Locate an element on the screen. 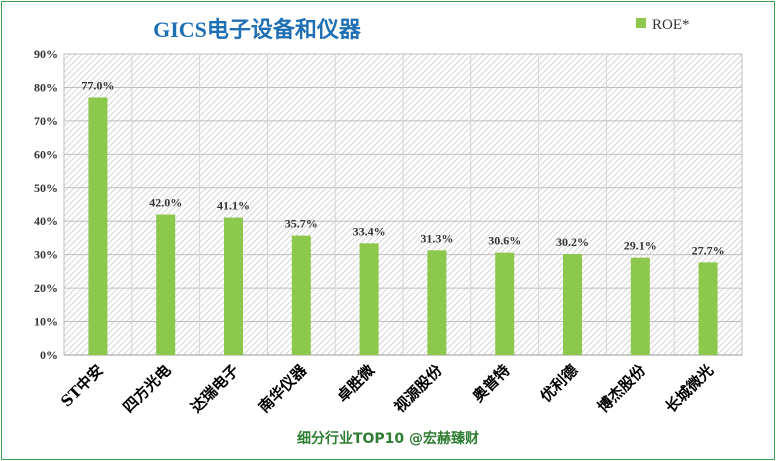 The image size is (776, 461). data-label: 29.1% is located at coordinates (640, 246).